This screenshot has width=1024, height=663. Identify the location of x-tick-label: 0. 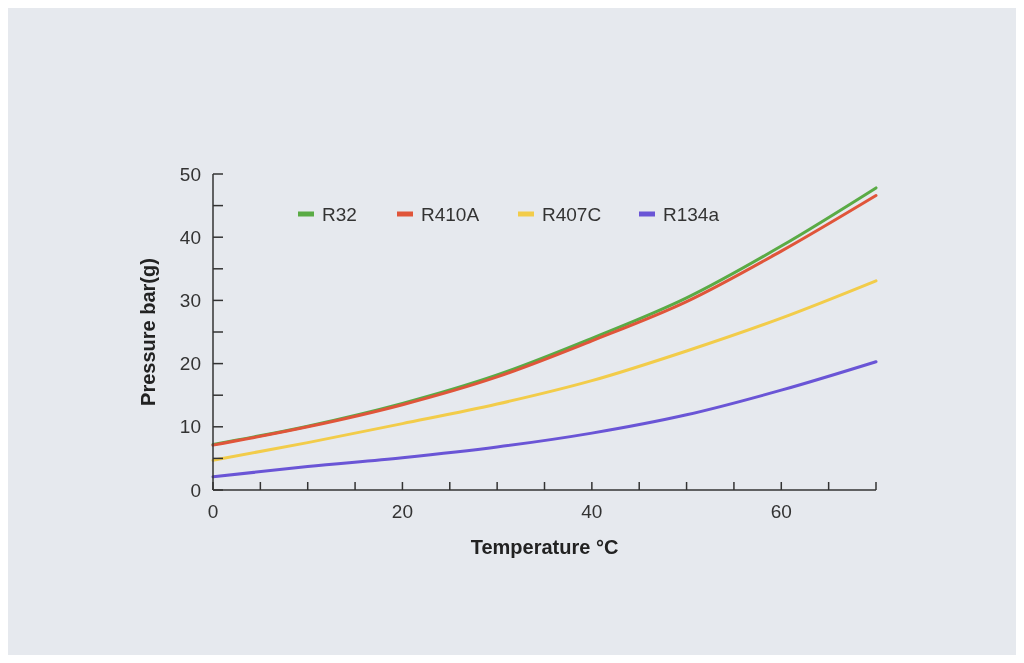
(213, 511).